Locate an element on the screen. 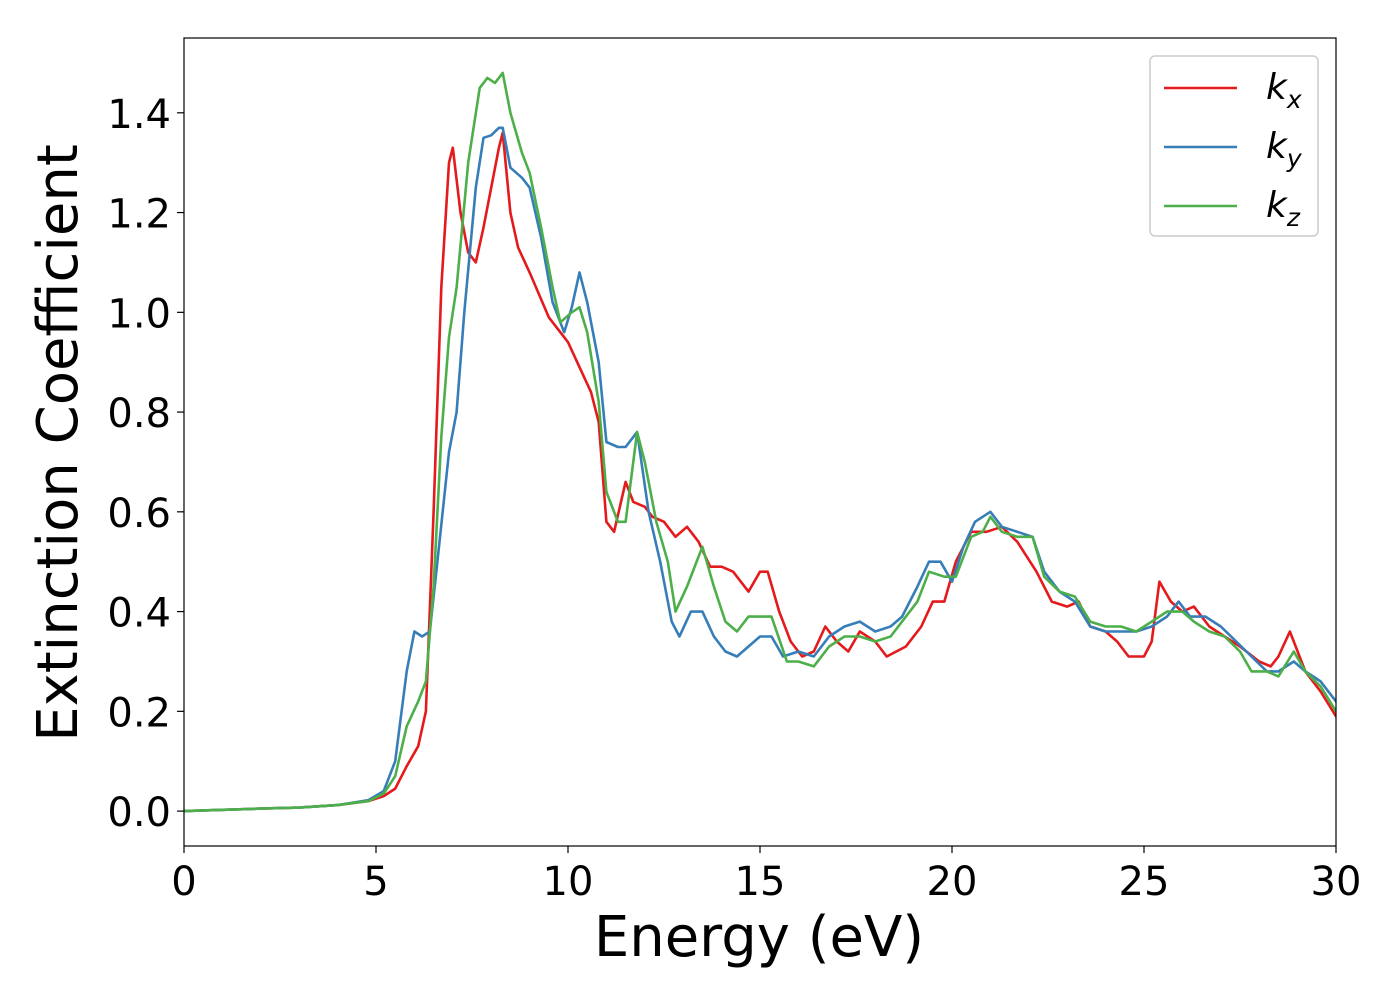  y-tick-label: 0.6 is located at coordinates (139, 514).